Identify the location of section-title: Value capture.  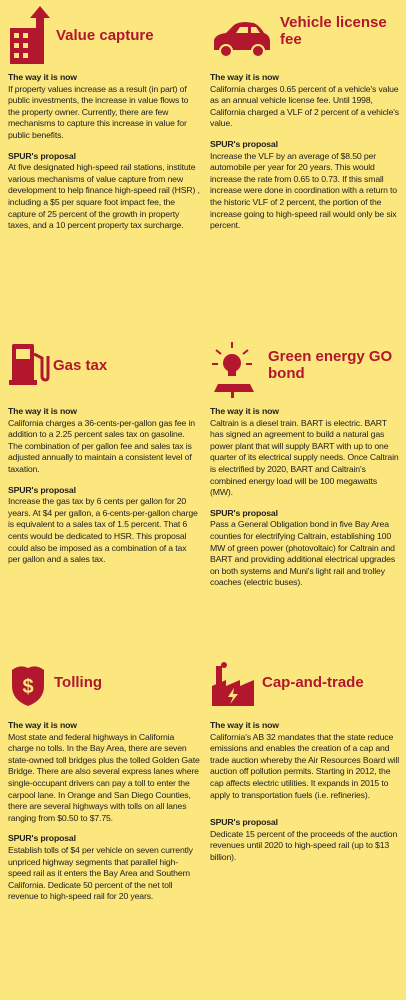
(105, 35).